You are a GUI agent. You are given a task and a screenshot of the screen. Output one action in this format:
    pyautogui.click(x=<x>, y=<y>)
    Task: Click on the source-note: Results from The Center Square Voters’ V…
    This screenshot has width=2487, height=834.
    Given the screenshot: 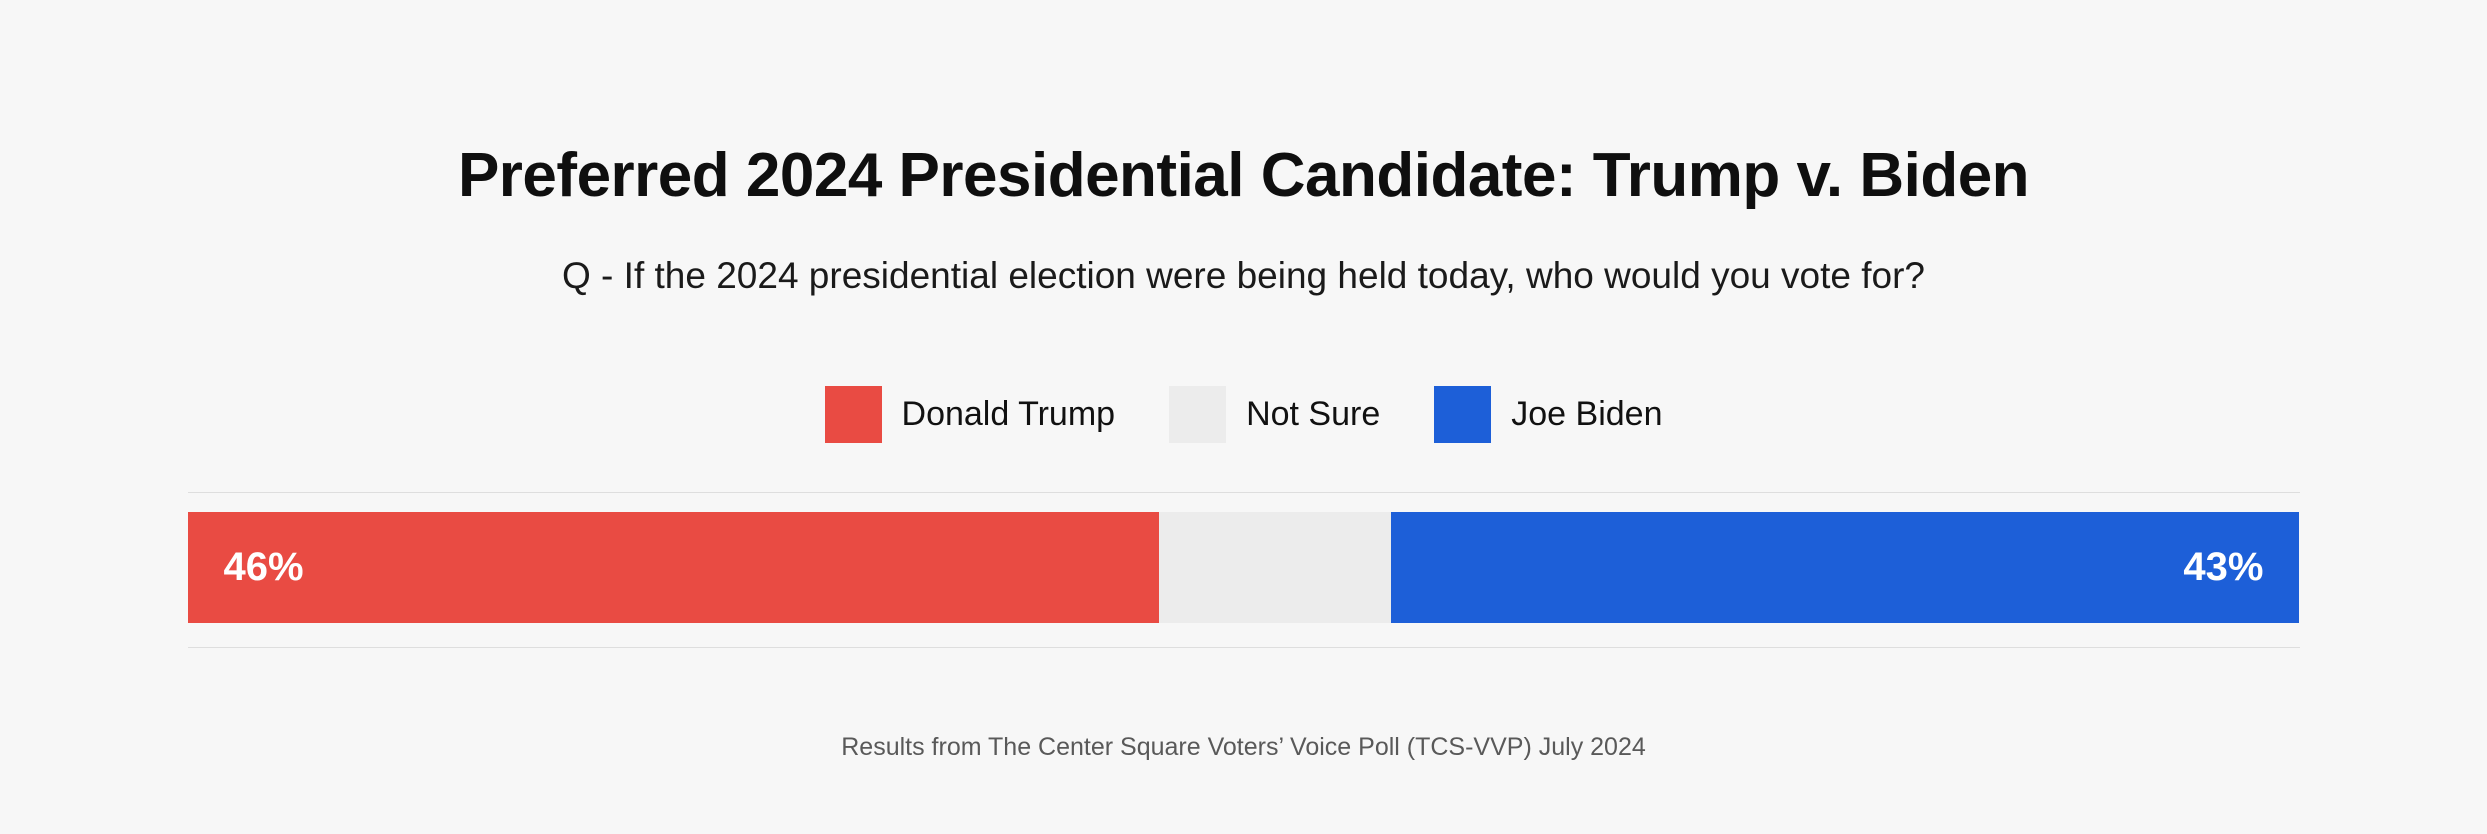 What is the action you would take?
    pyautogui.click(x=1243, y=747)
    